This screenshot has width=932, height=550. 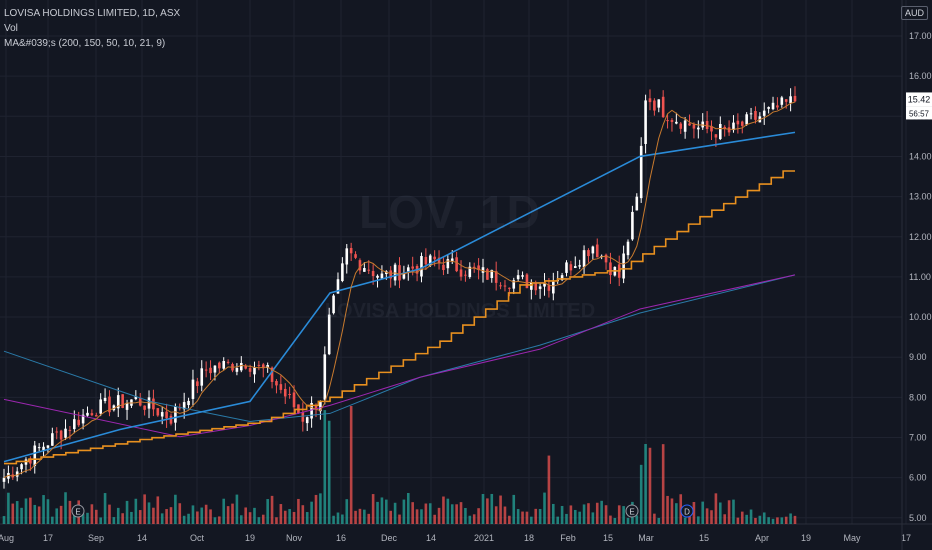 I want to click on symbol-title: LOVISA HOLDINGS LIMITED, 1D, ASX, so click(x=92, y=13).